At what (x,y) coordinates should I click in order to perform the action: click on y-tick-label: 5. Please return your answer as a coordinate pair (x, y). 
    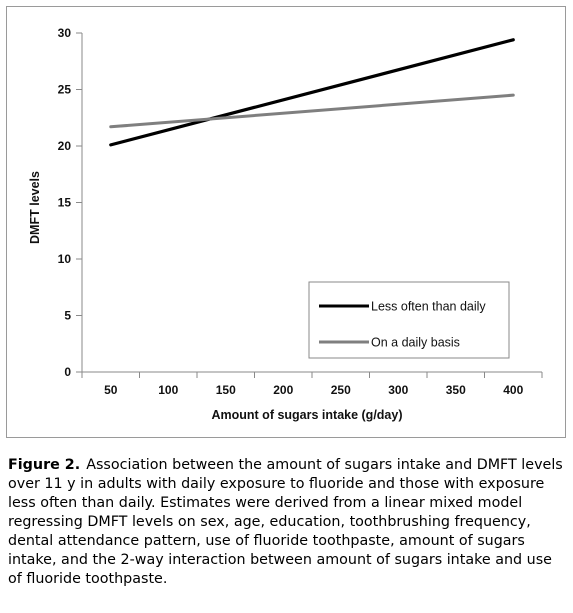
    Looking at the image, I should click on (67, 316).